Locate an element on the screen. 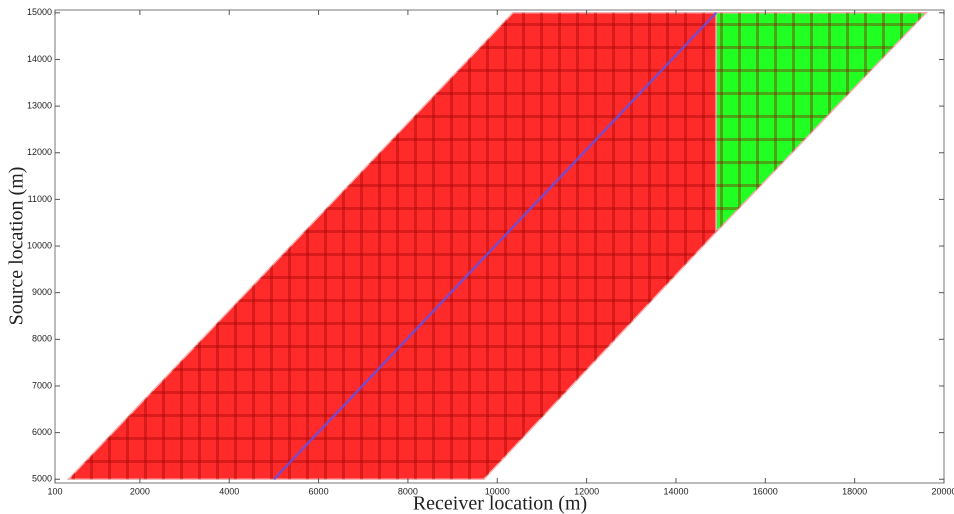 This screenshot has height=514, width=954. y-tick-label: 13000 is located at coordinates (39, 105).